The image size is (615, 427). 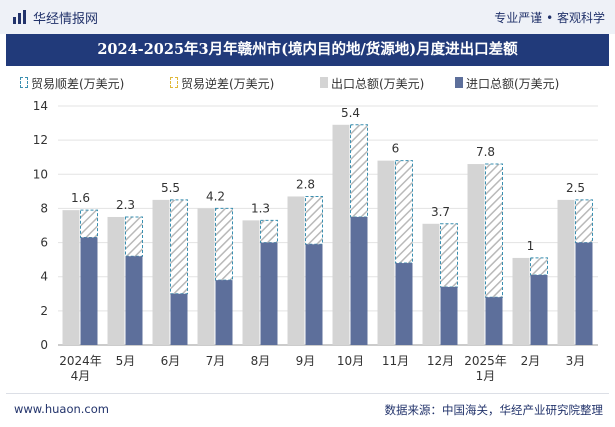 I want to click on legend-swatch-surplus, so click(x=24, y=82).